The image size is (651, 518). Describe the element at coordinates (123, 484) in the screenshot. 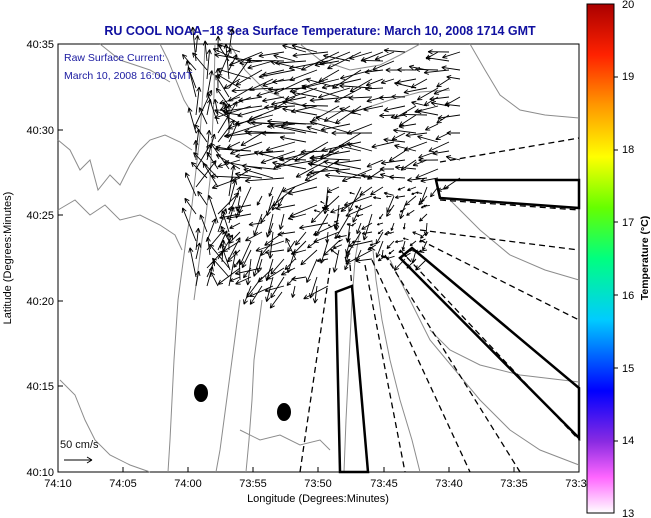

I see `x-tick-label: 74:05` at that location.